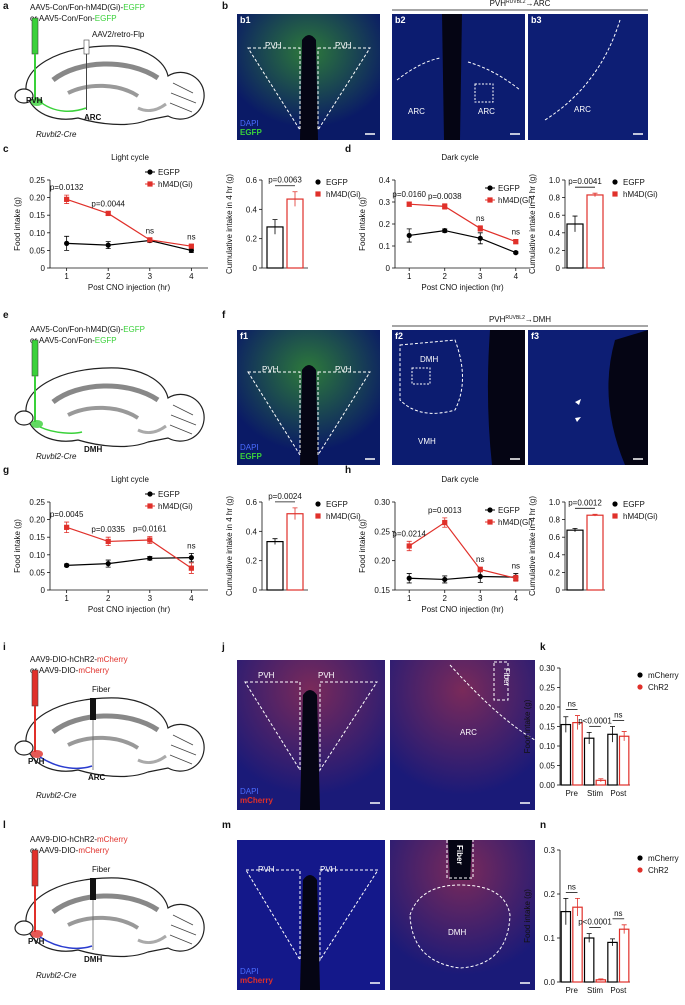  What do you see at coordinates (558, 590) in the screenshot?
I see `y-tick-label: 0` at bounding box center [558, 590].